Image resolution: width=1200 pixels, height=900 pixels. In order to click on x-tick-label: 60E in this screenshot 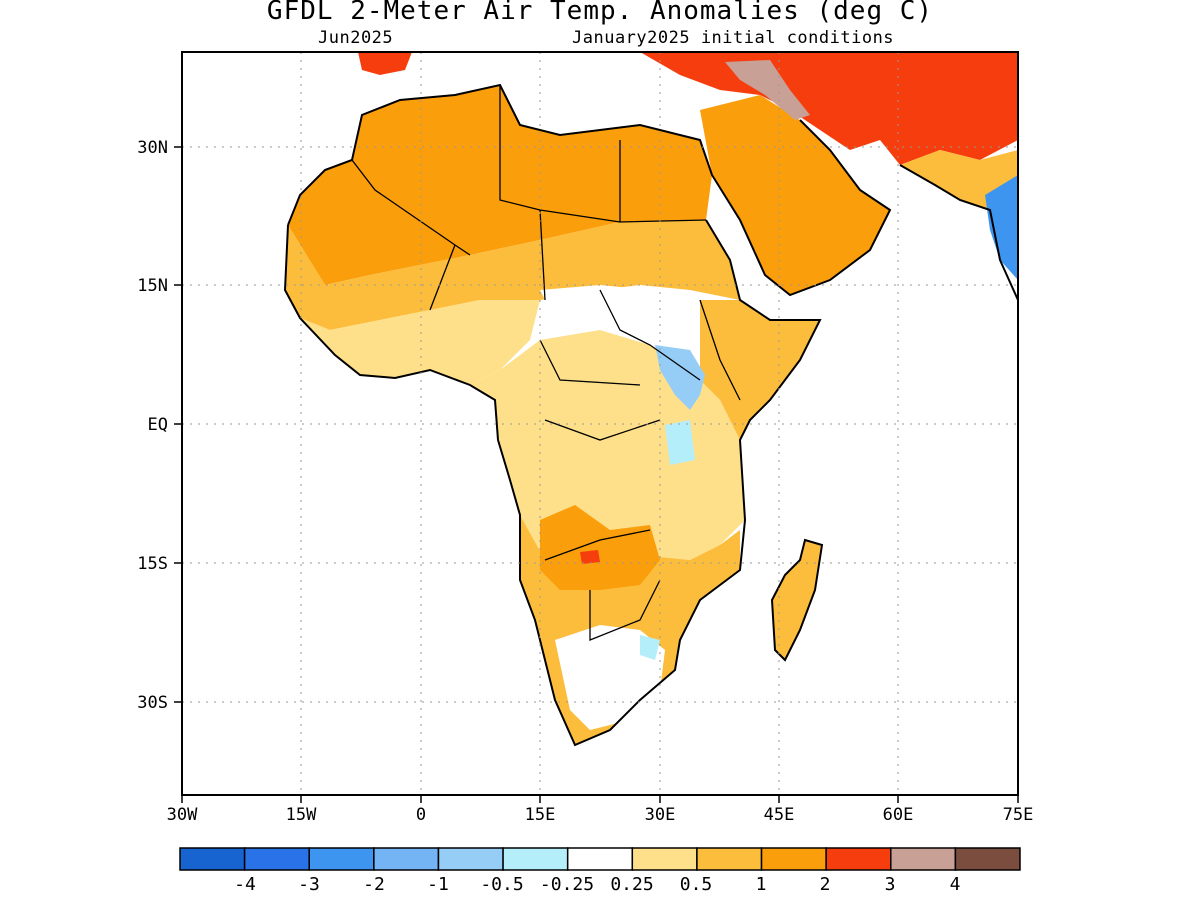, I will do `click(898, 815)`.